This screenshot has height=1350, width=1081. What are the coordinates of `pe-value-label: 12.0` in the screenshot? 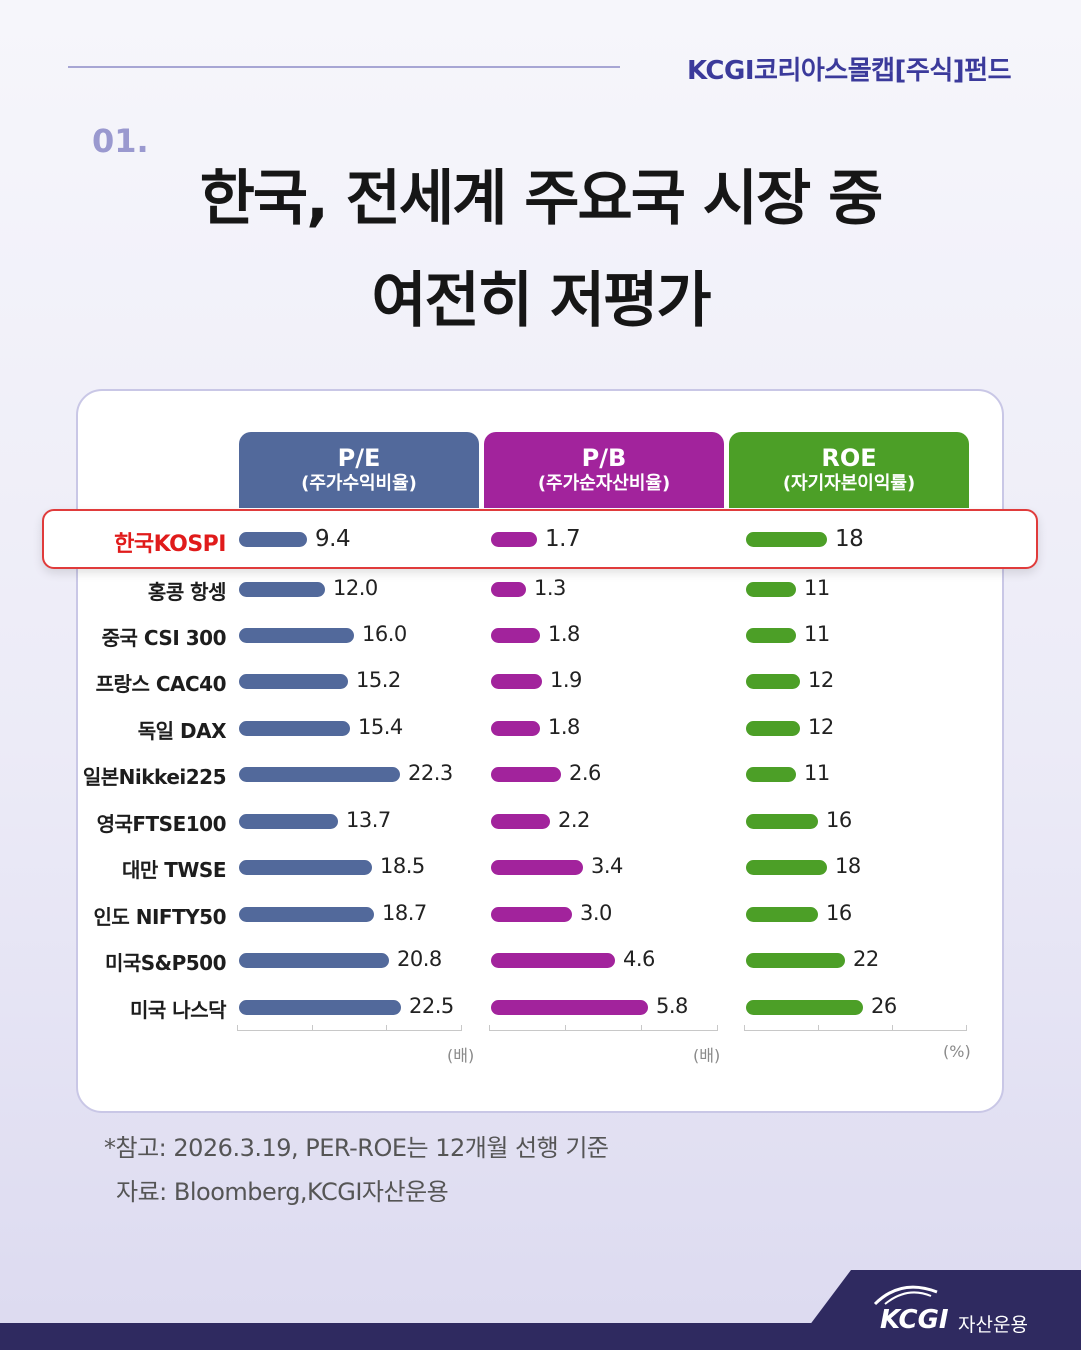 It's located at (355, 588).